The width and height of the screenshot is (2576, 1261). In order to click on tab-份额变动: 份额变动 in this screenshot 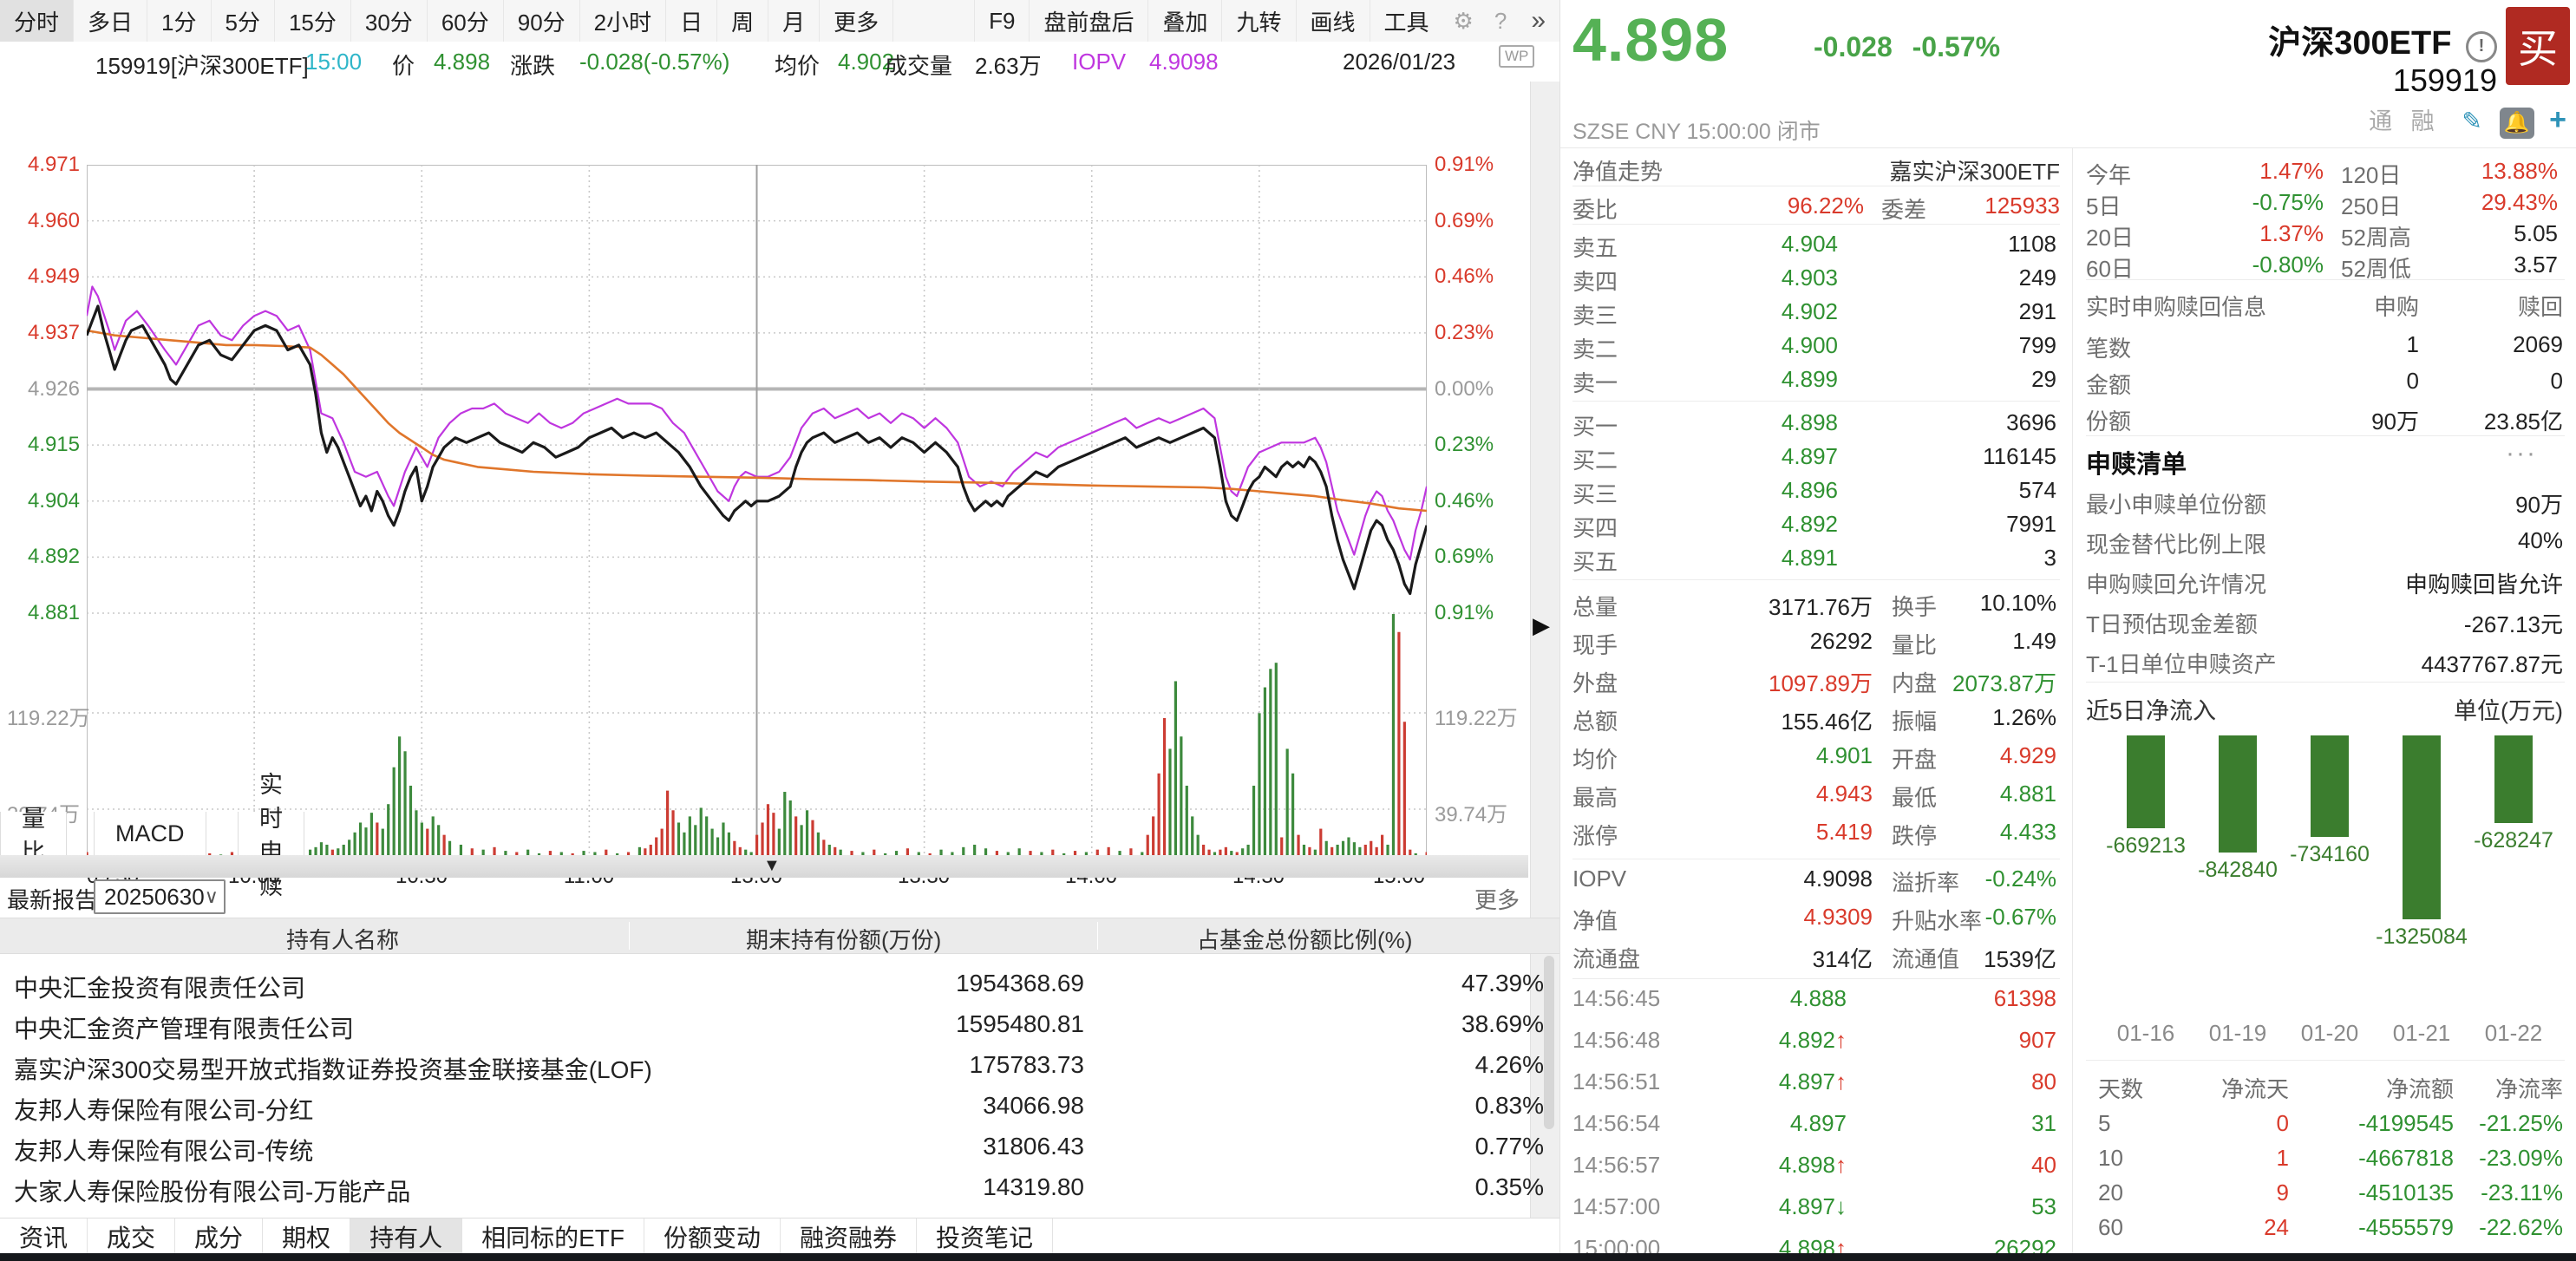, I will do `click(712, 1236)`.